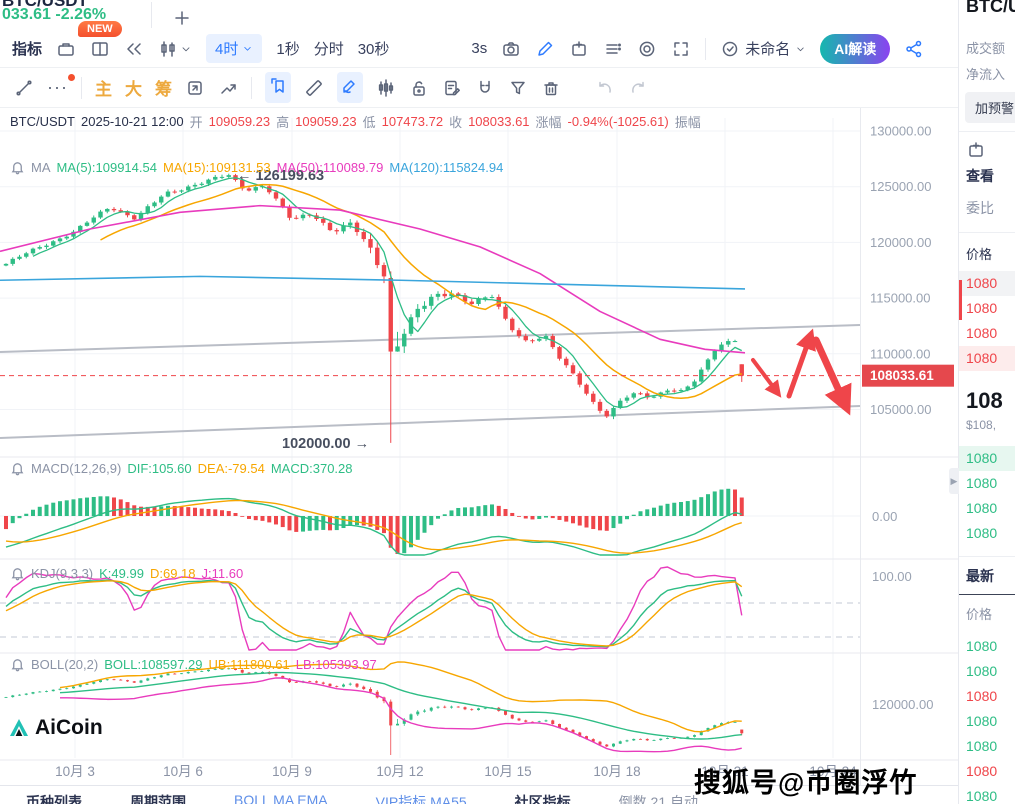  What do you see at coordinates (579, 49) in the screenshot?
I see `add-pane-icon` at bounding box center [579, 49].